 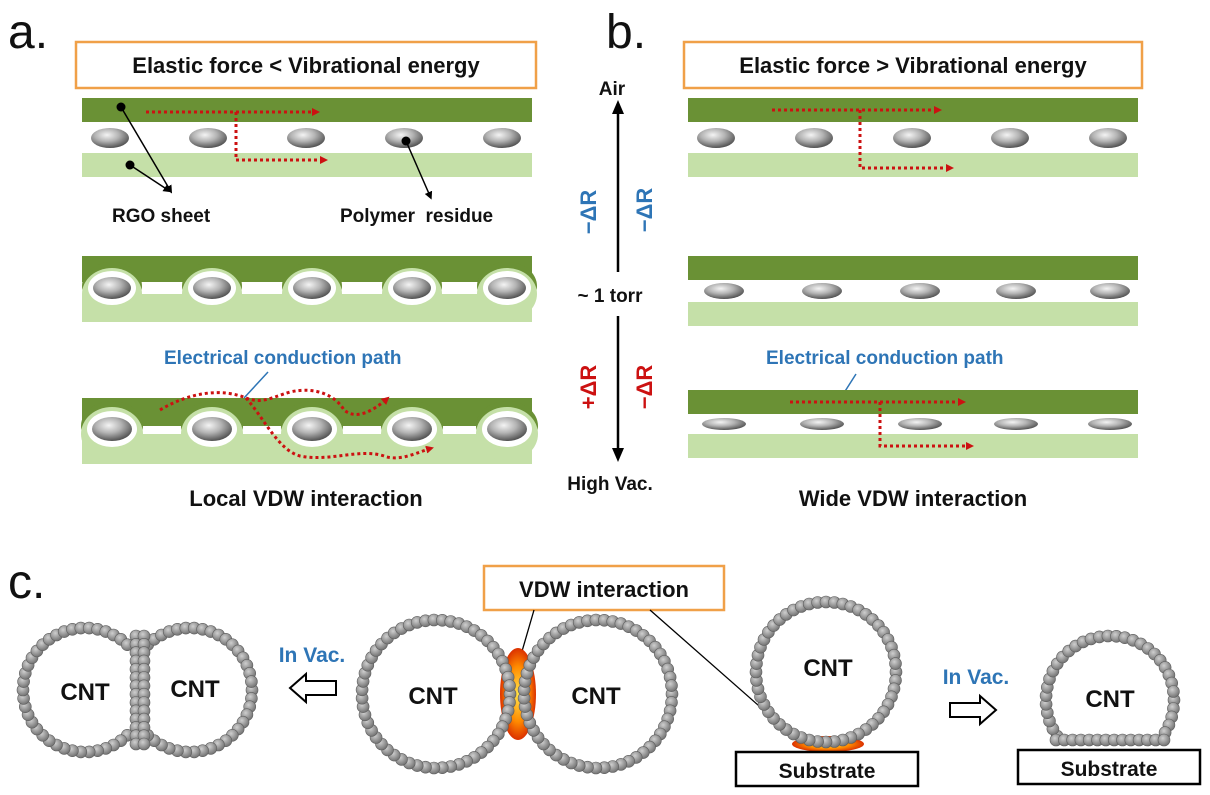 I want to click on conduction-path-arrows-b1, so click(x=863, y=139).